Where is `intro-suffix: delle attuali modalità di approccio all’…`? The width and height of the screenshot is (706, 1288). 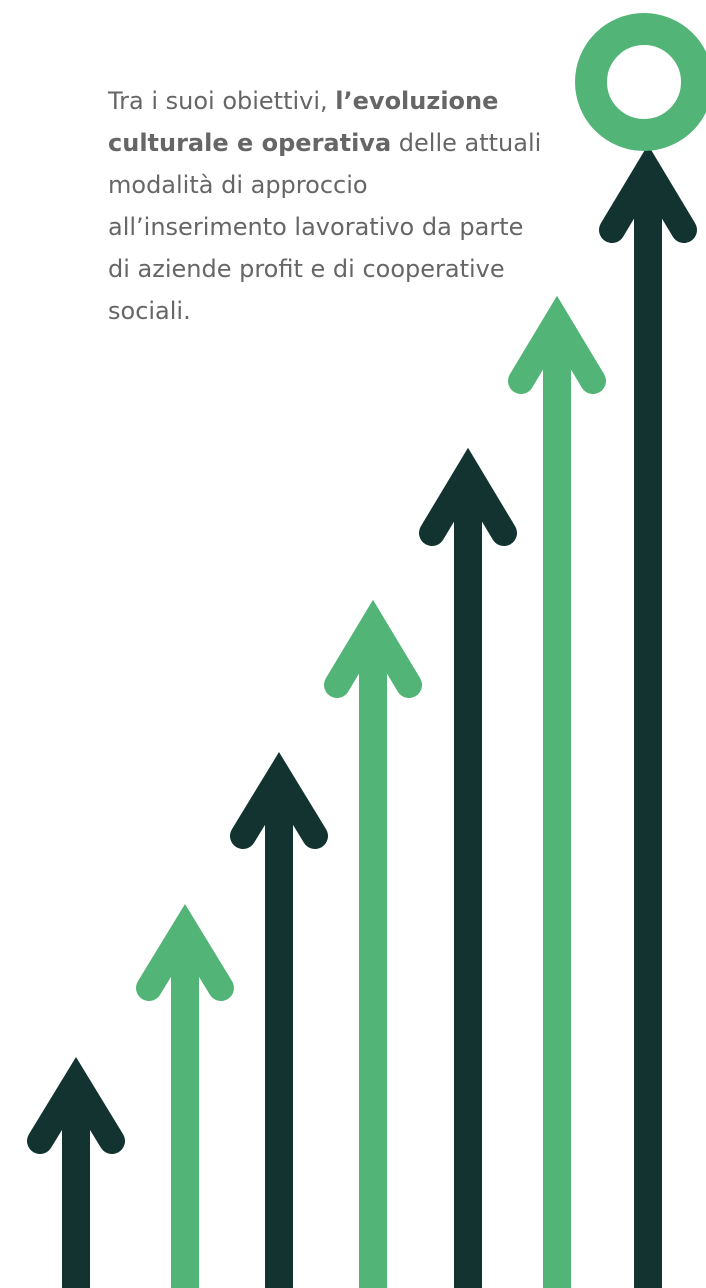
intro-suffix: delle attuali modalità di approccio all’… is located at coordinates (325, 227).